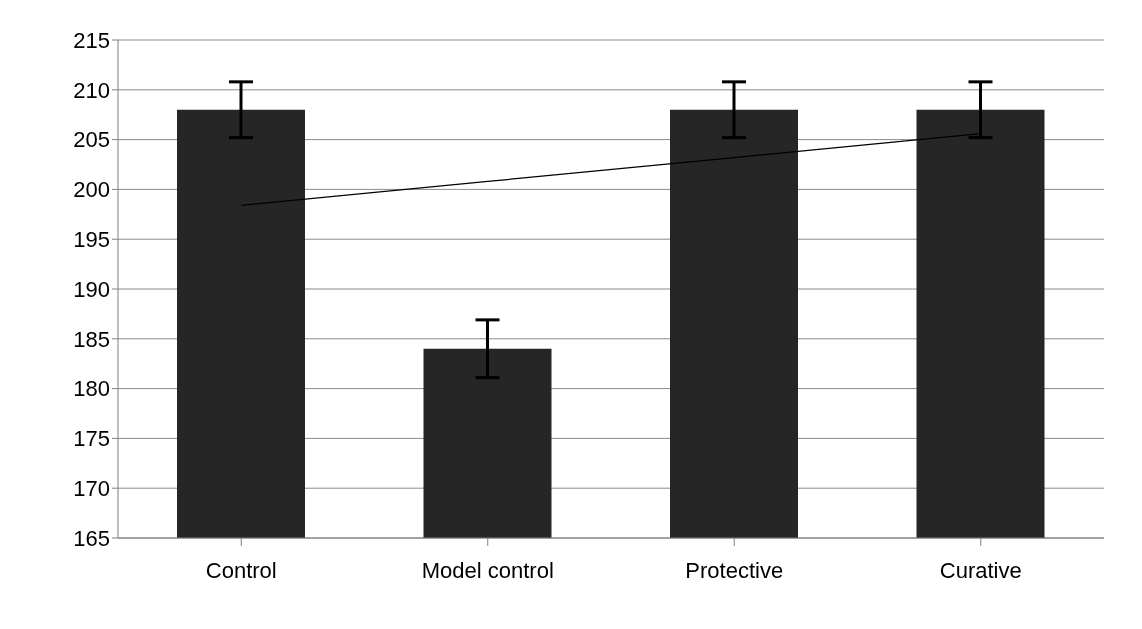 This screenshot has width=1142, height=629. What do you see at coordinates (241, 570) in the screenshot?
I see `x-tick-label: Control` at bounding box center [241, 570].